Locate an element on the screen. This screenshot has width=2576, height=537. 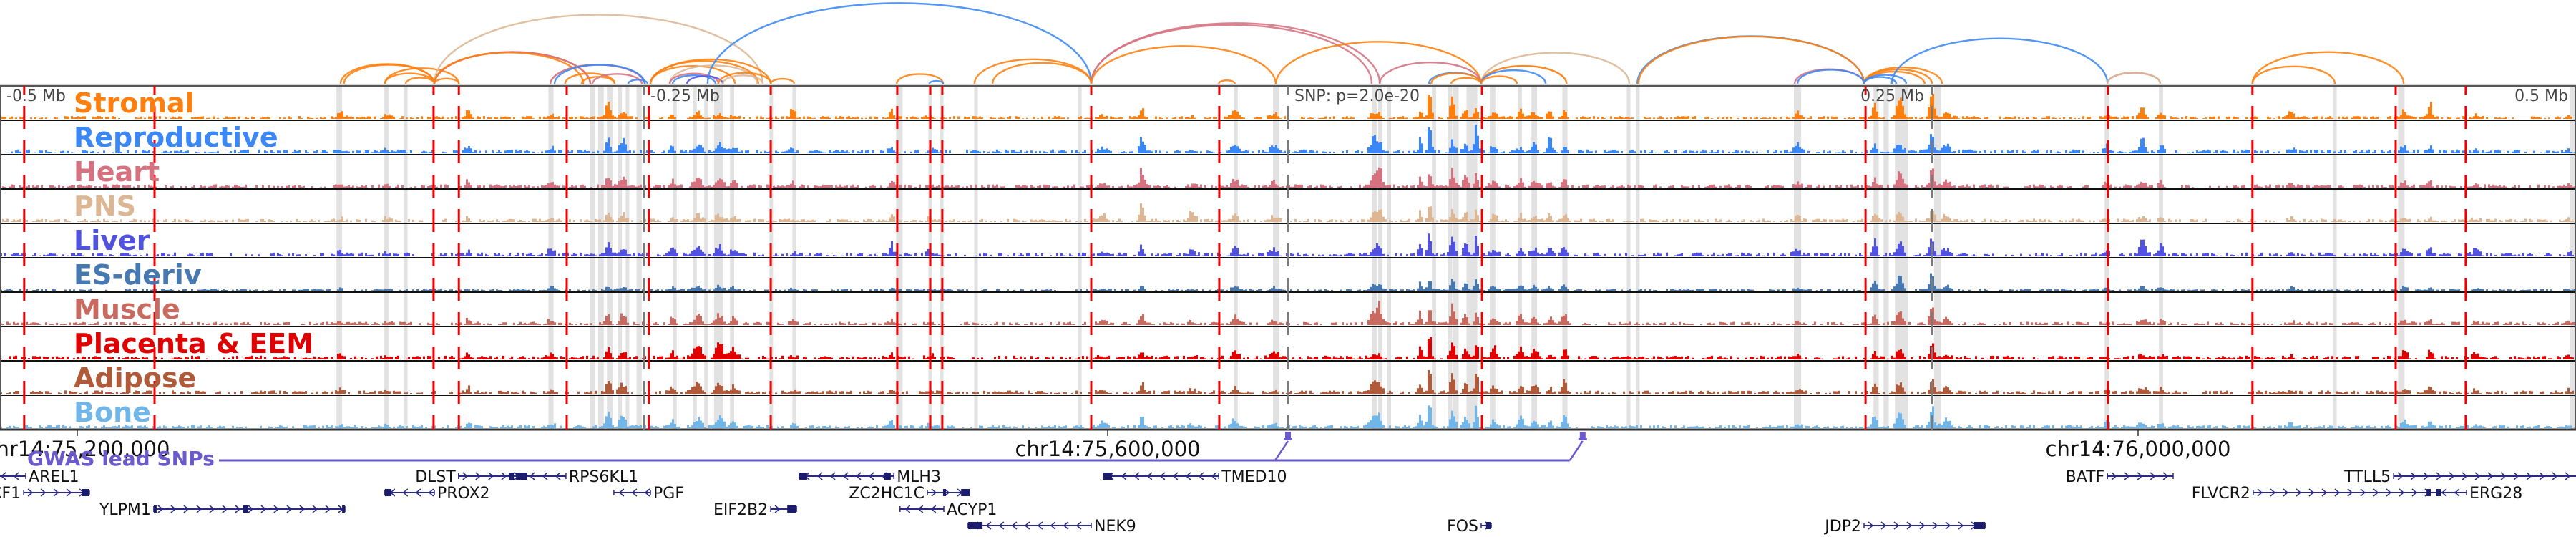
gene-label: EIF2B2 is located at coordinates (740, 510).